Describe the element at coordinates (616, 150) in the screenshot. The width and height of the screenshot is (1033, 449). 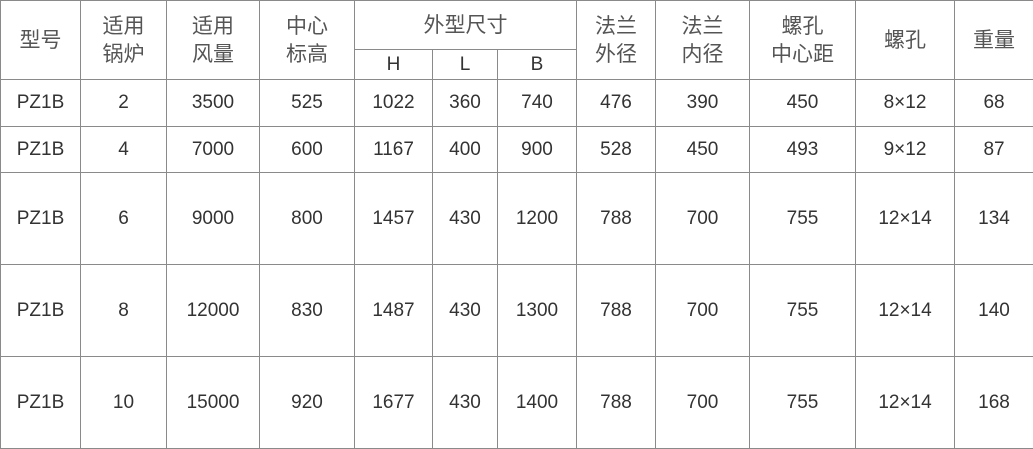
I see `table-cell: 528` at that location.